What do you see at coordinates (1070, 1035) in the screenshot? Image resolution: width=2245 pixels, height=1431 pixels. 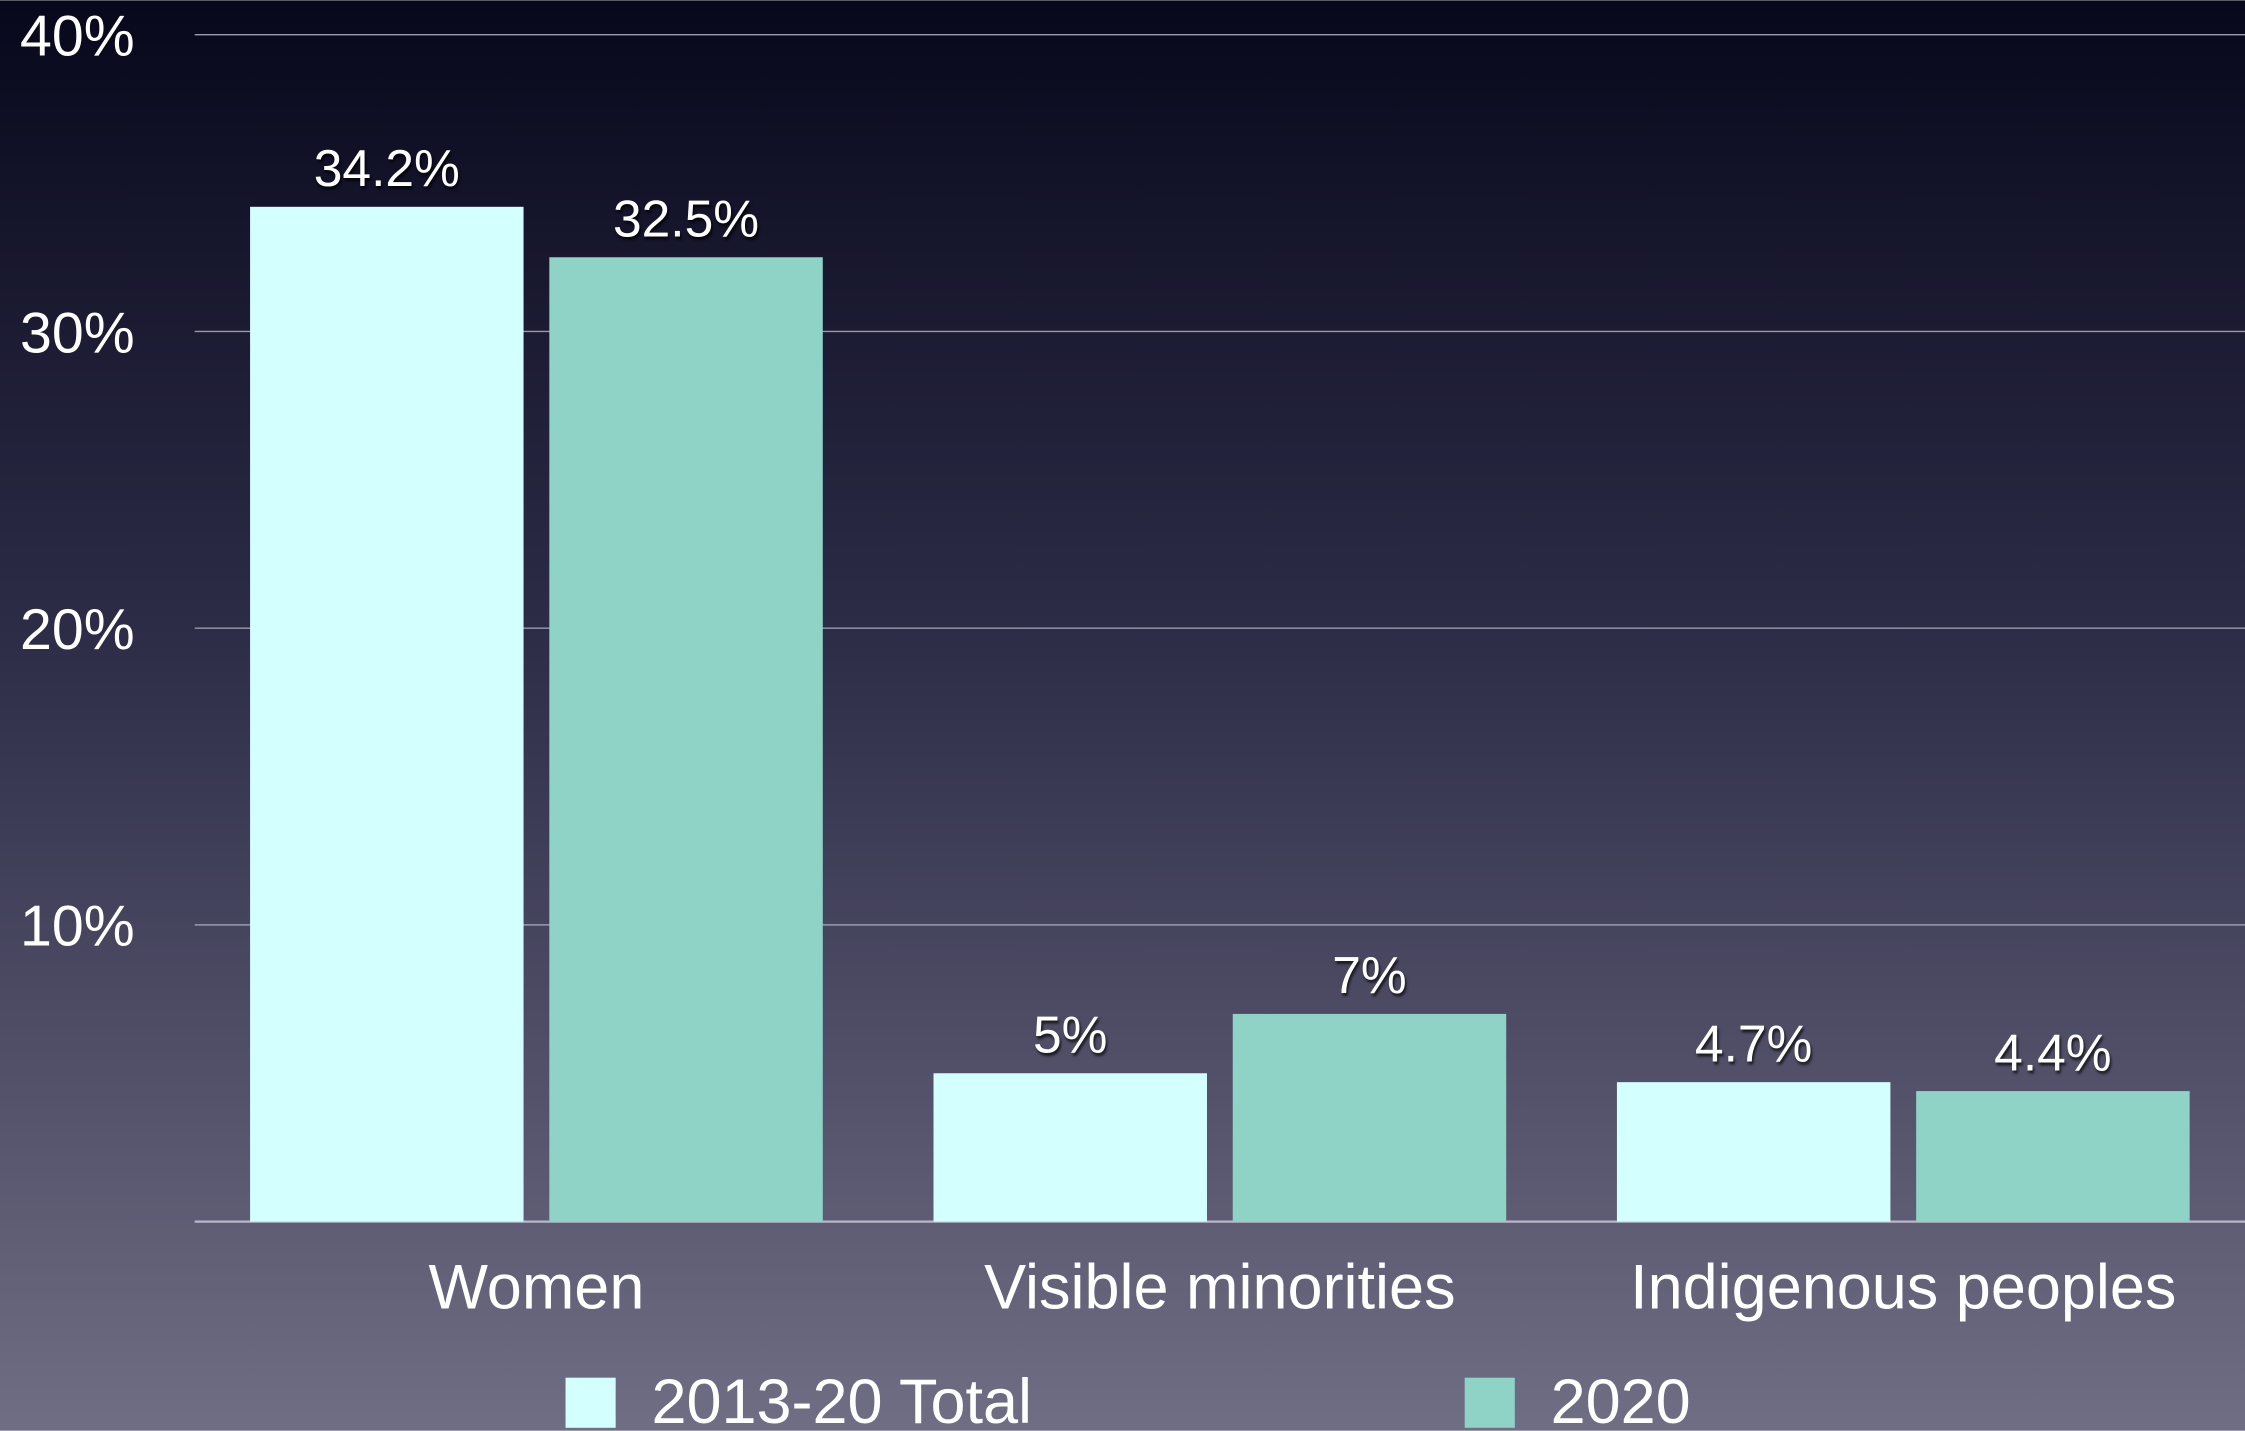 I see `value-label: 5%` at bounding box center [1070, 1035].